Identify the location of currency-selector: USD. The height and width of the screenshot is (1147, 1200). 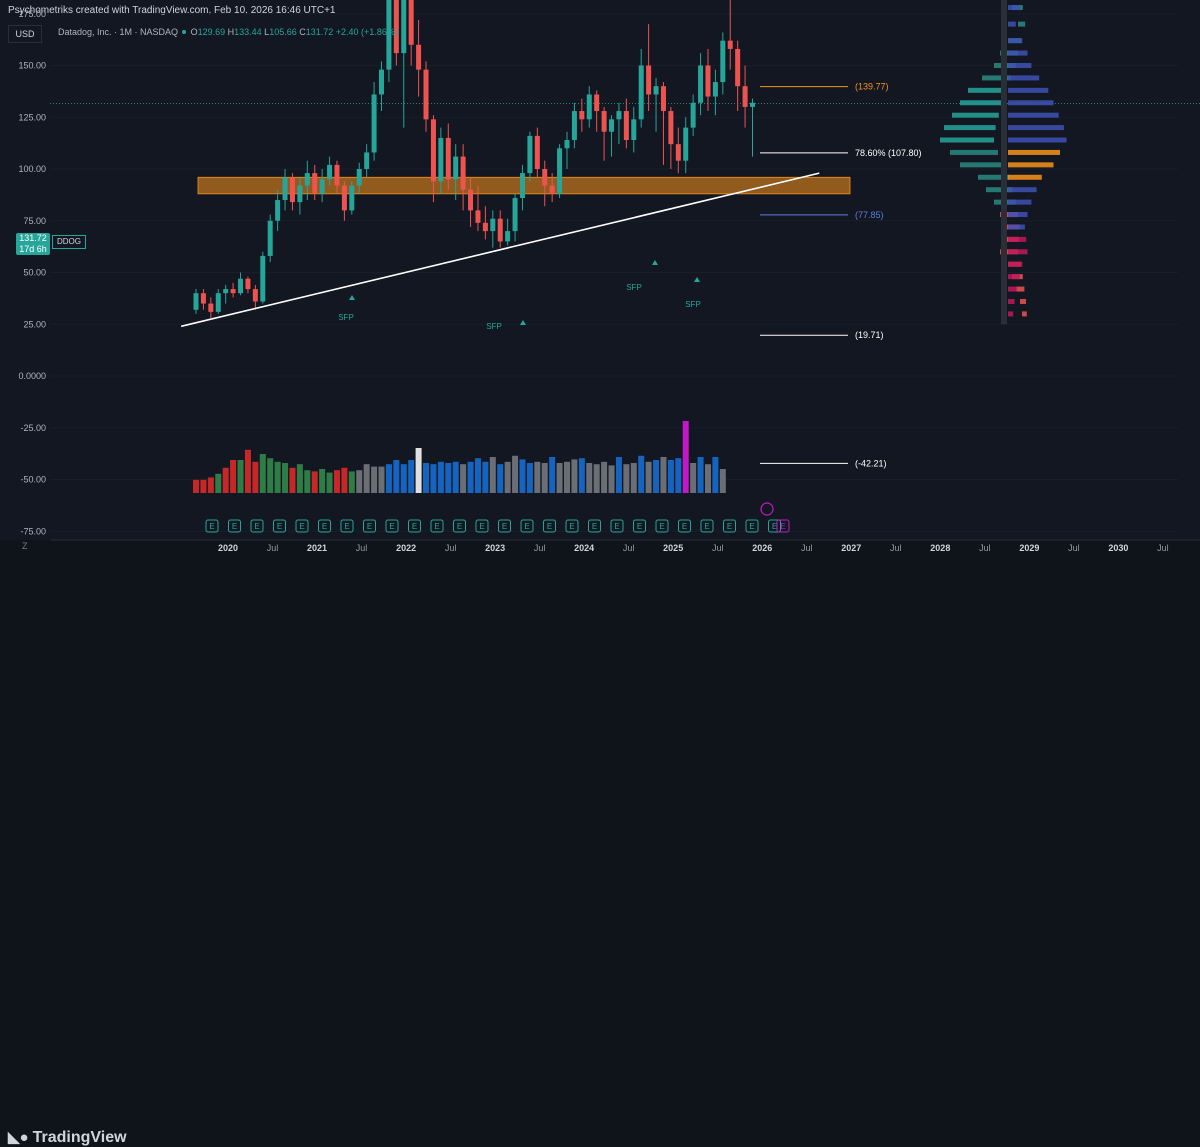
(25, 34).